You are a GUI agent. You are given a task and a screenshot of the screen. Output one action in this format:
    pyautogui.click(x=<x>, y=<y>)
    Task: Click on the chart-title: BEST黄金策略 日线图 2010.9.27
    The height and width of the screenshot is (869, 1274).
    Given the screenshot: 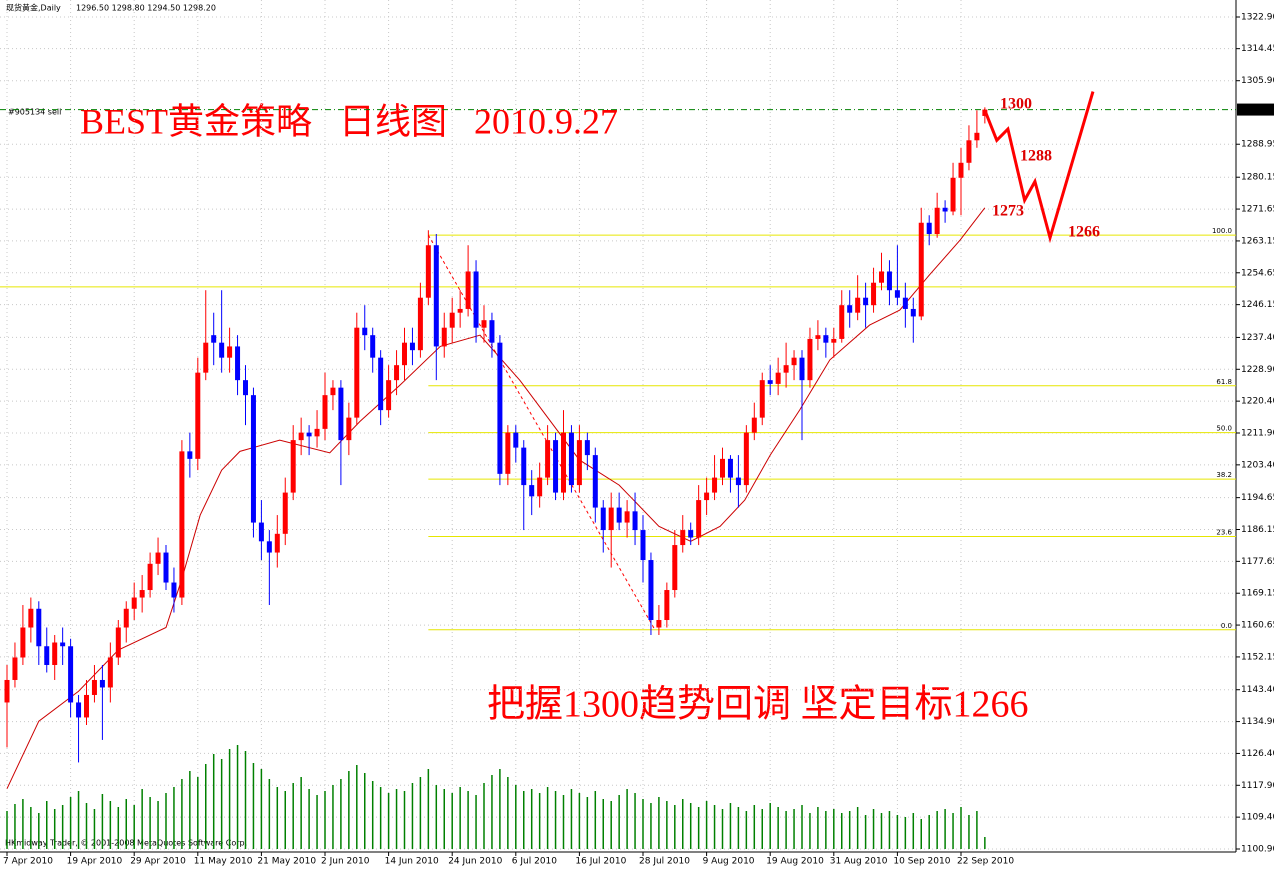 What is the action you would take?
    pyautogui.click(x=349, y=121)
    